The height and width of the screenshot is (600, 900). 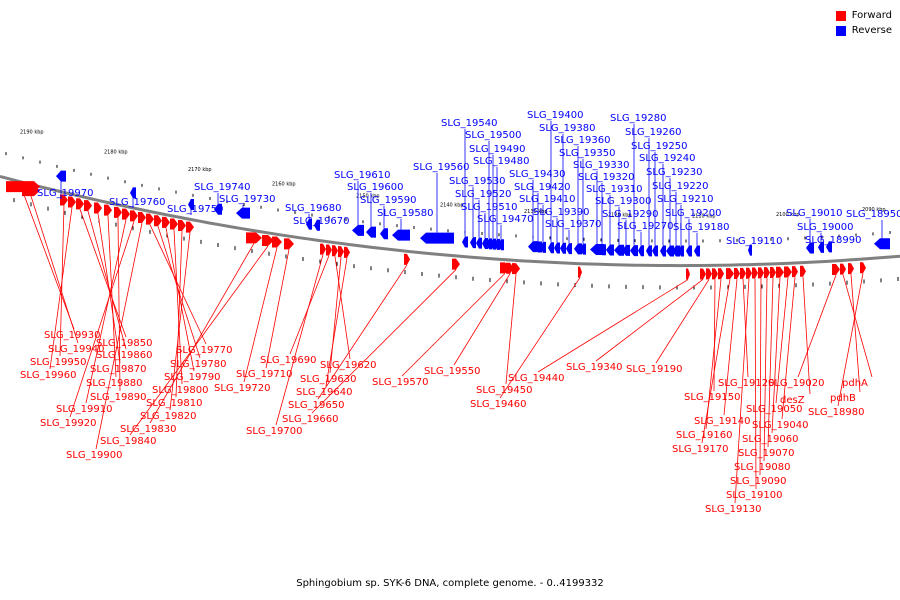 What do you see at coordinates (638, 118) in the screenshot?
I see `reverse-gene-label: SLG_19280` at bounding box center [638, 118].